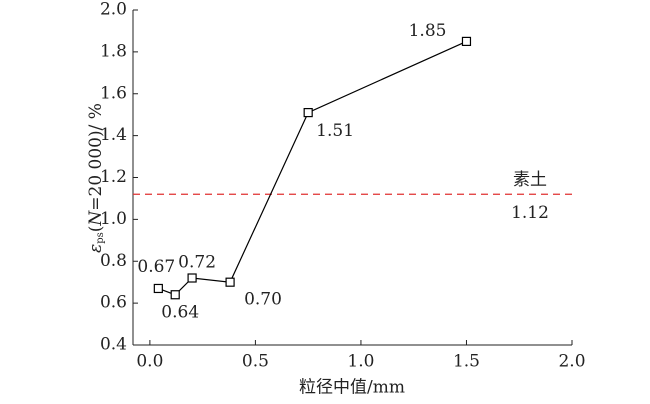 This screenshot has height=404, width=650. What do you see at coordinates (571, 362) in the screenshot?
I see `x-tick-label: 2.0` at bounding box center [571, 362].